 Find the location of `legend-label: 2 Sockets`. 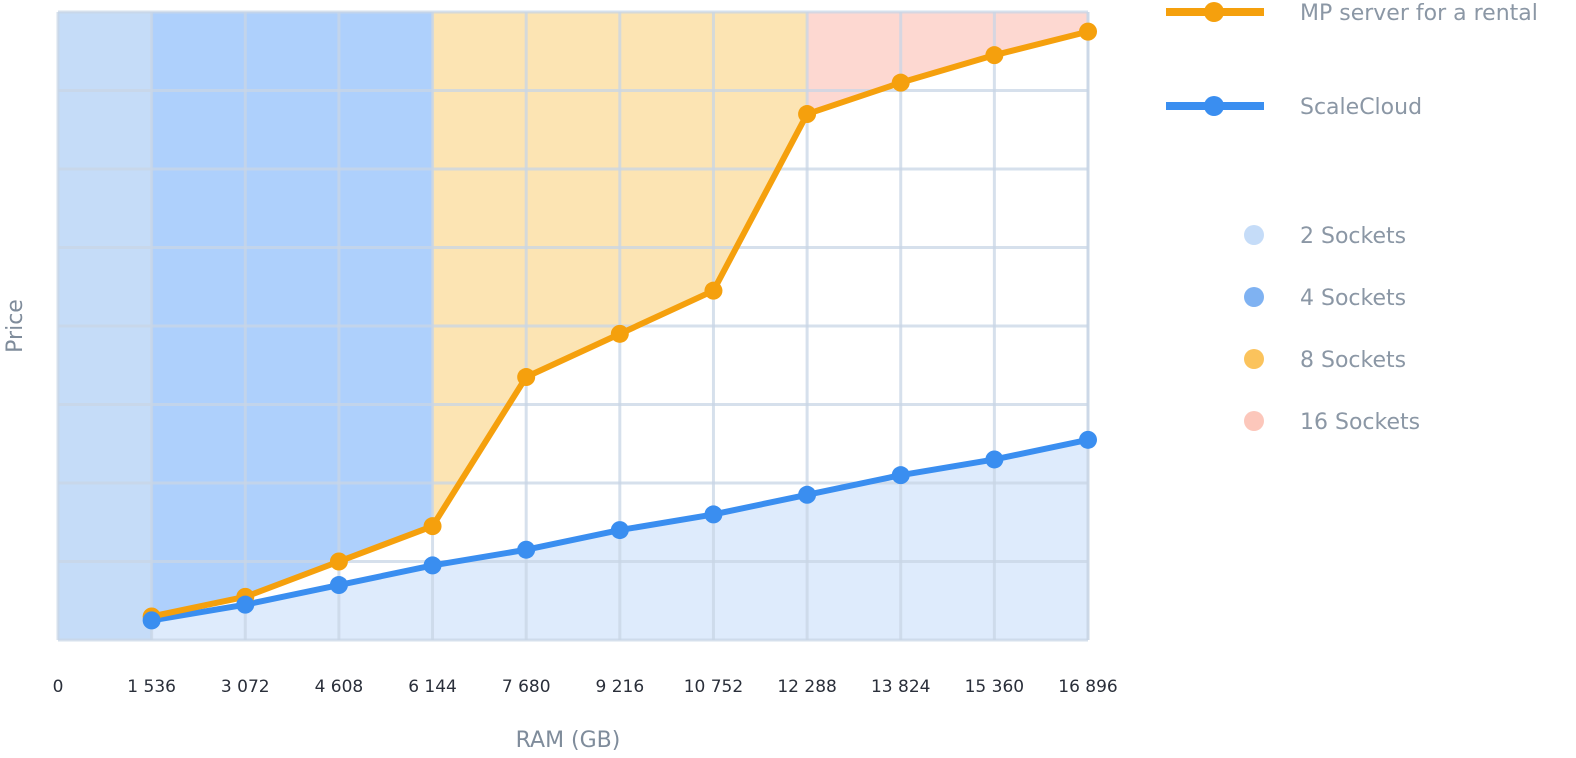

legend-label: 2 Sockets is located at coordinates (1353, 236).